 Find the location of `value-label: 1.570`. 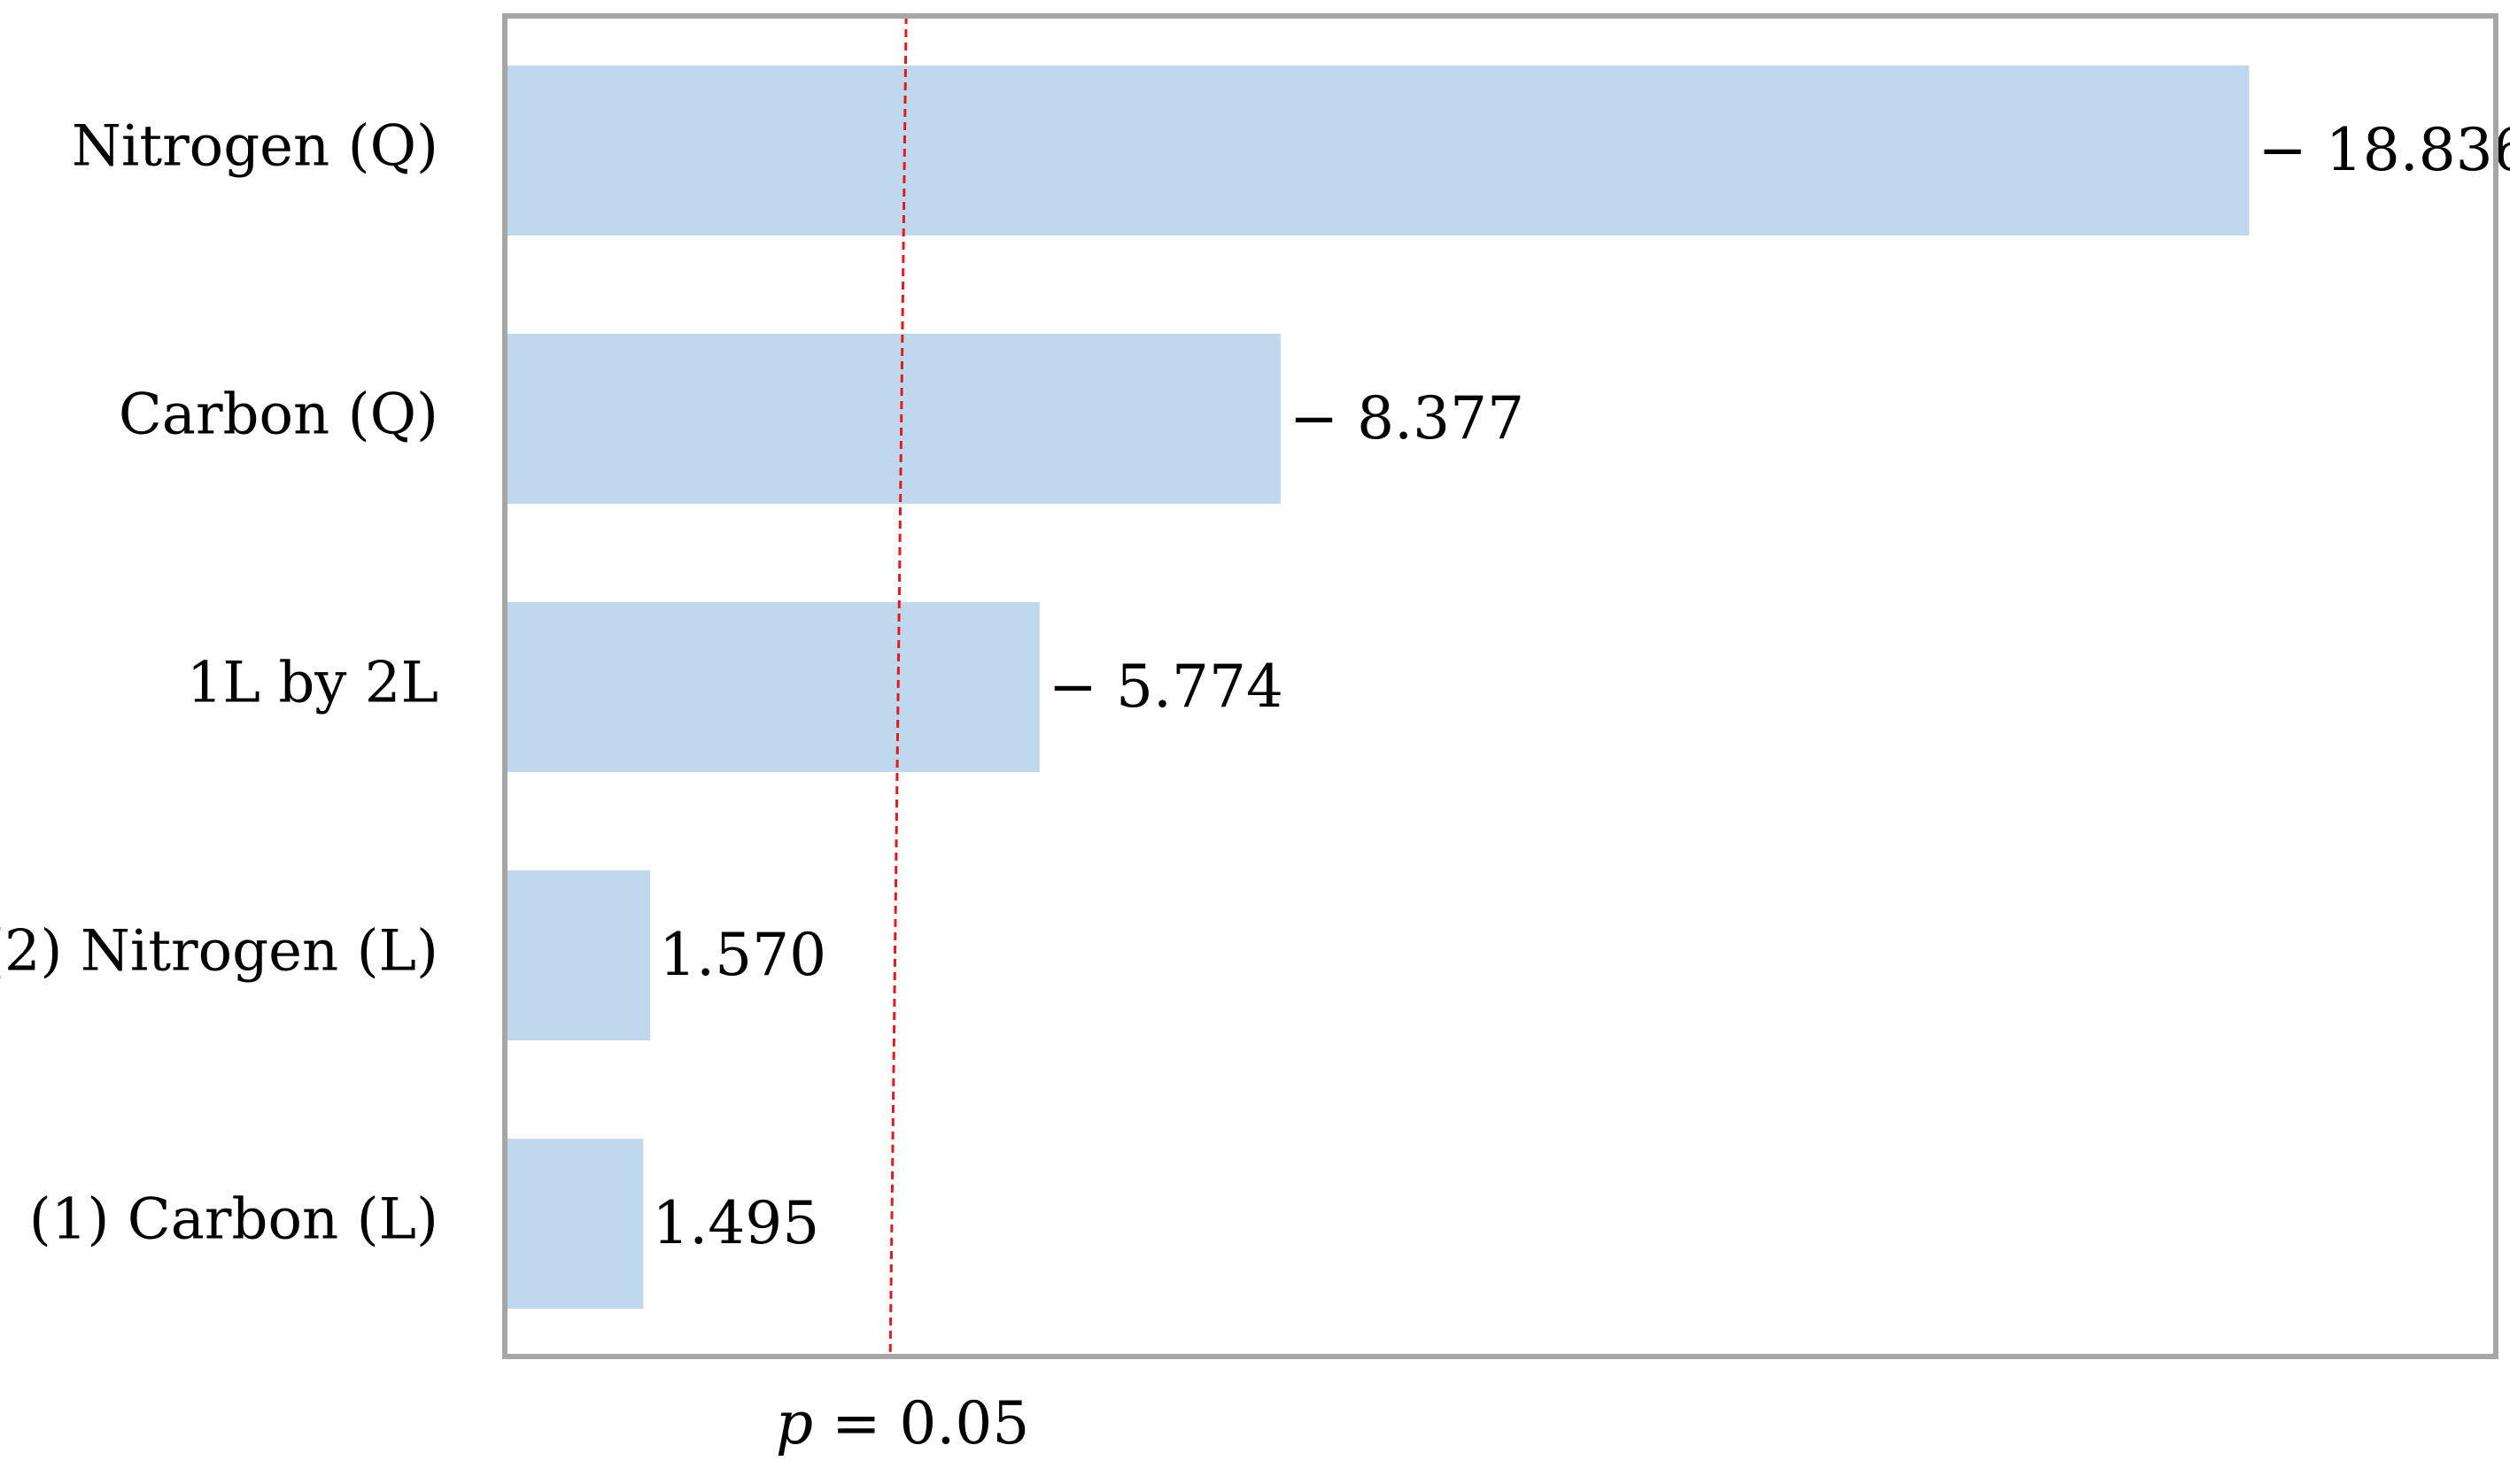

value-label: 1.570 is located at coordinates (742, 955).